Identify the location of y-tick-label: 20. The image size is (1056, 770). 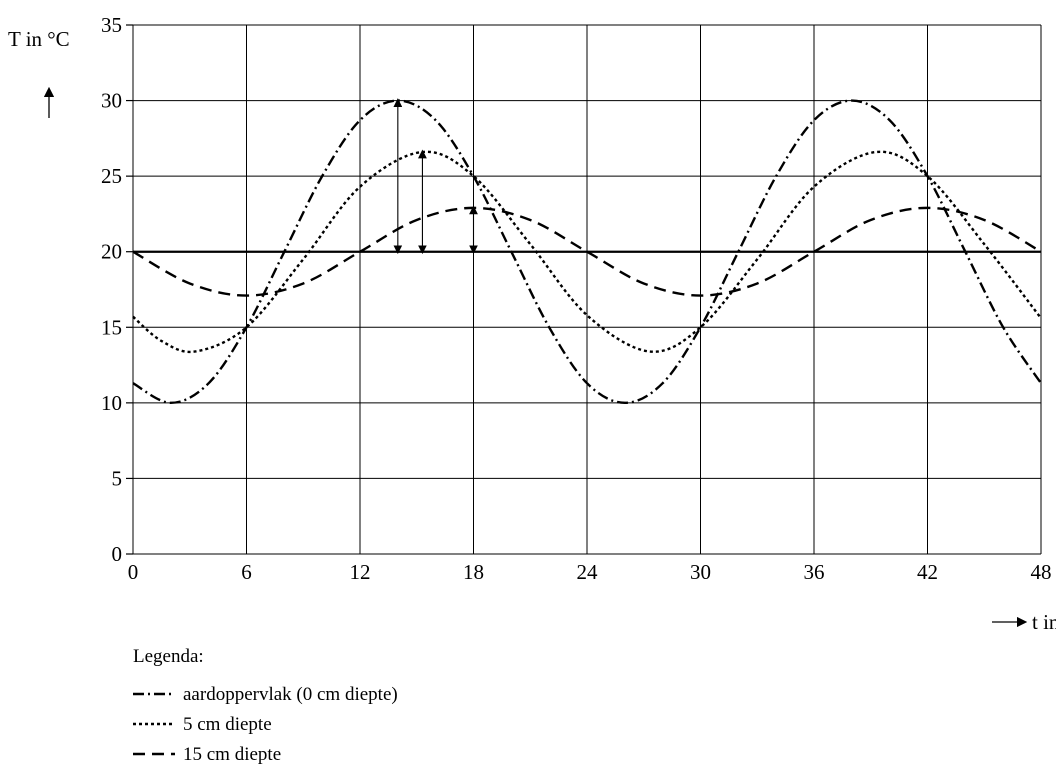
(111, 252).